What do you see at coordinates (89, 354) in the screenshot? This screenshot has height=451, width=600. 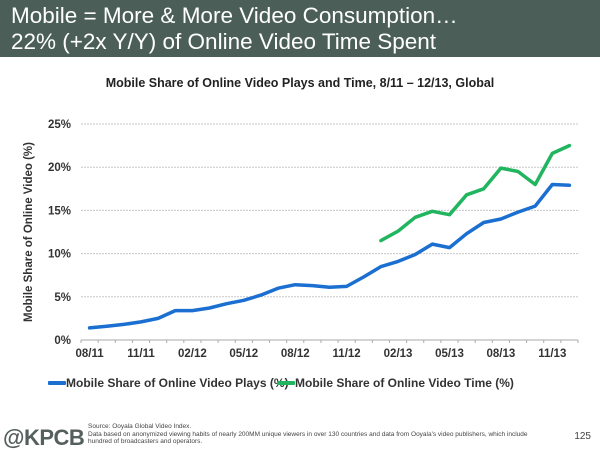 I see `x-tick-label: 08/11` at bounding box center [89, 354].